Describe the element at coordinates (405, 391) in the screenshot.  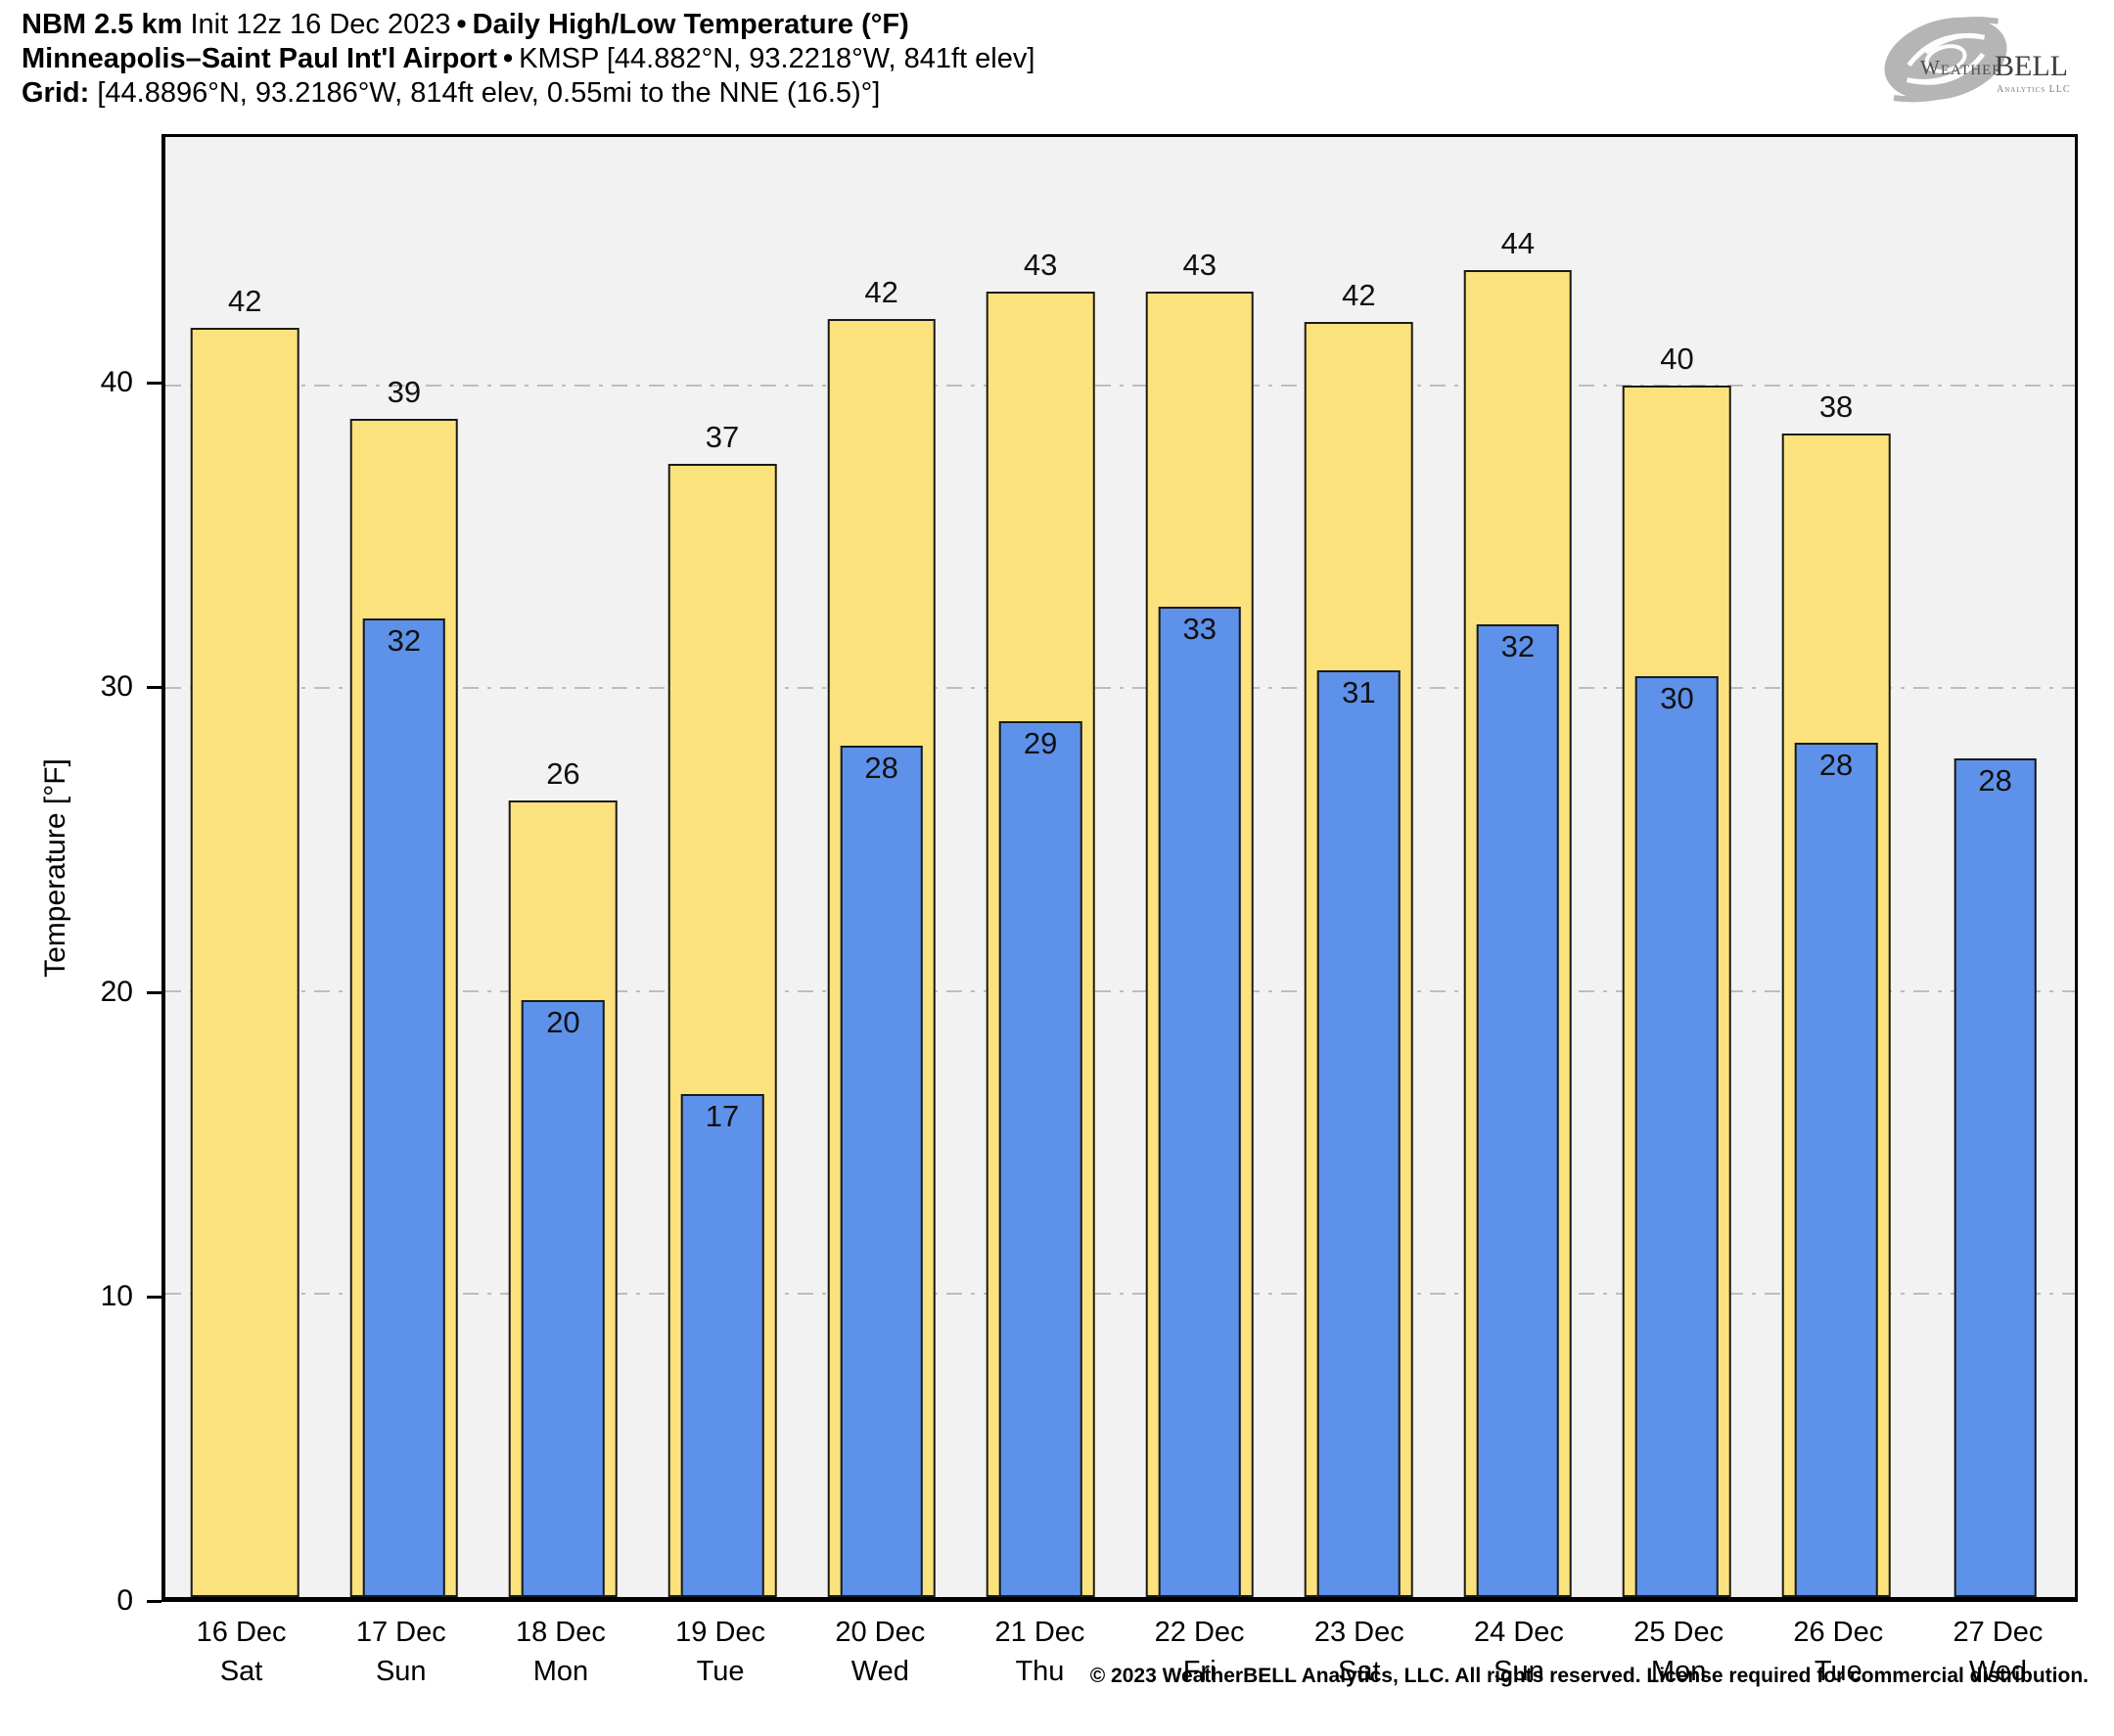
I see `high-value-label: 39` at that location.